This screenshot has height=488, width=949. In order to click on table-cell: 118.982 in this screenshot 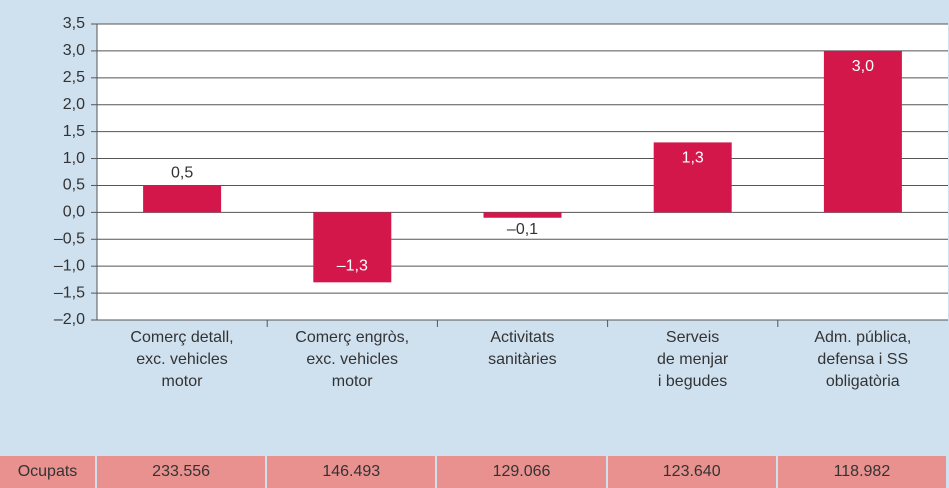, I will do `click(861, 472)`.